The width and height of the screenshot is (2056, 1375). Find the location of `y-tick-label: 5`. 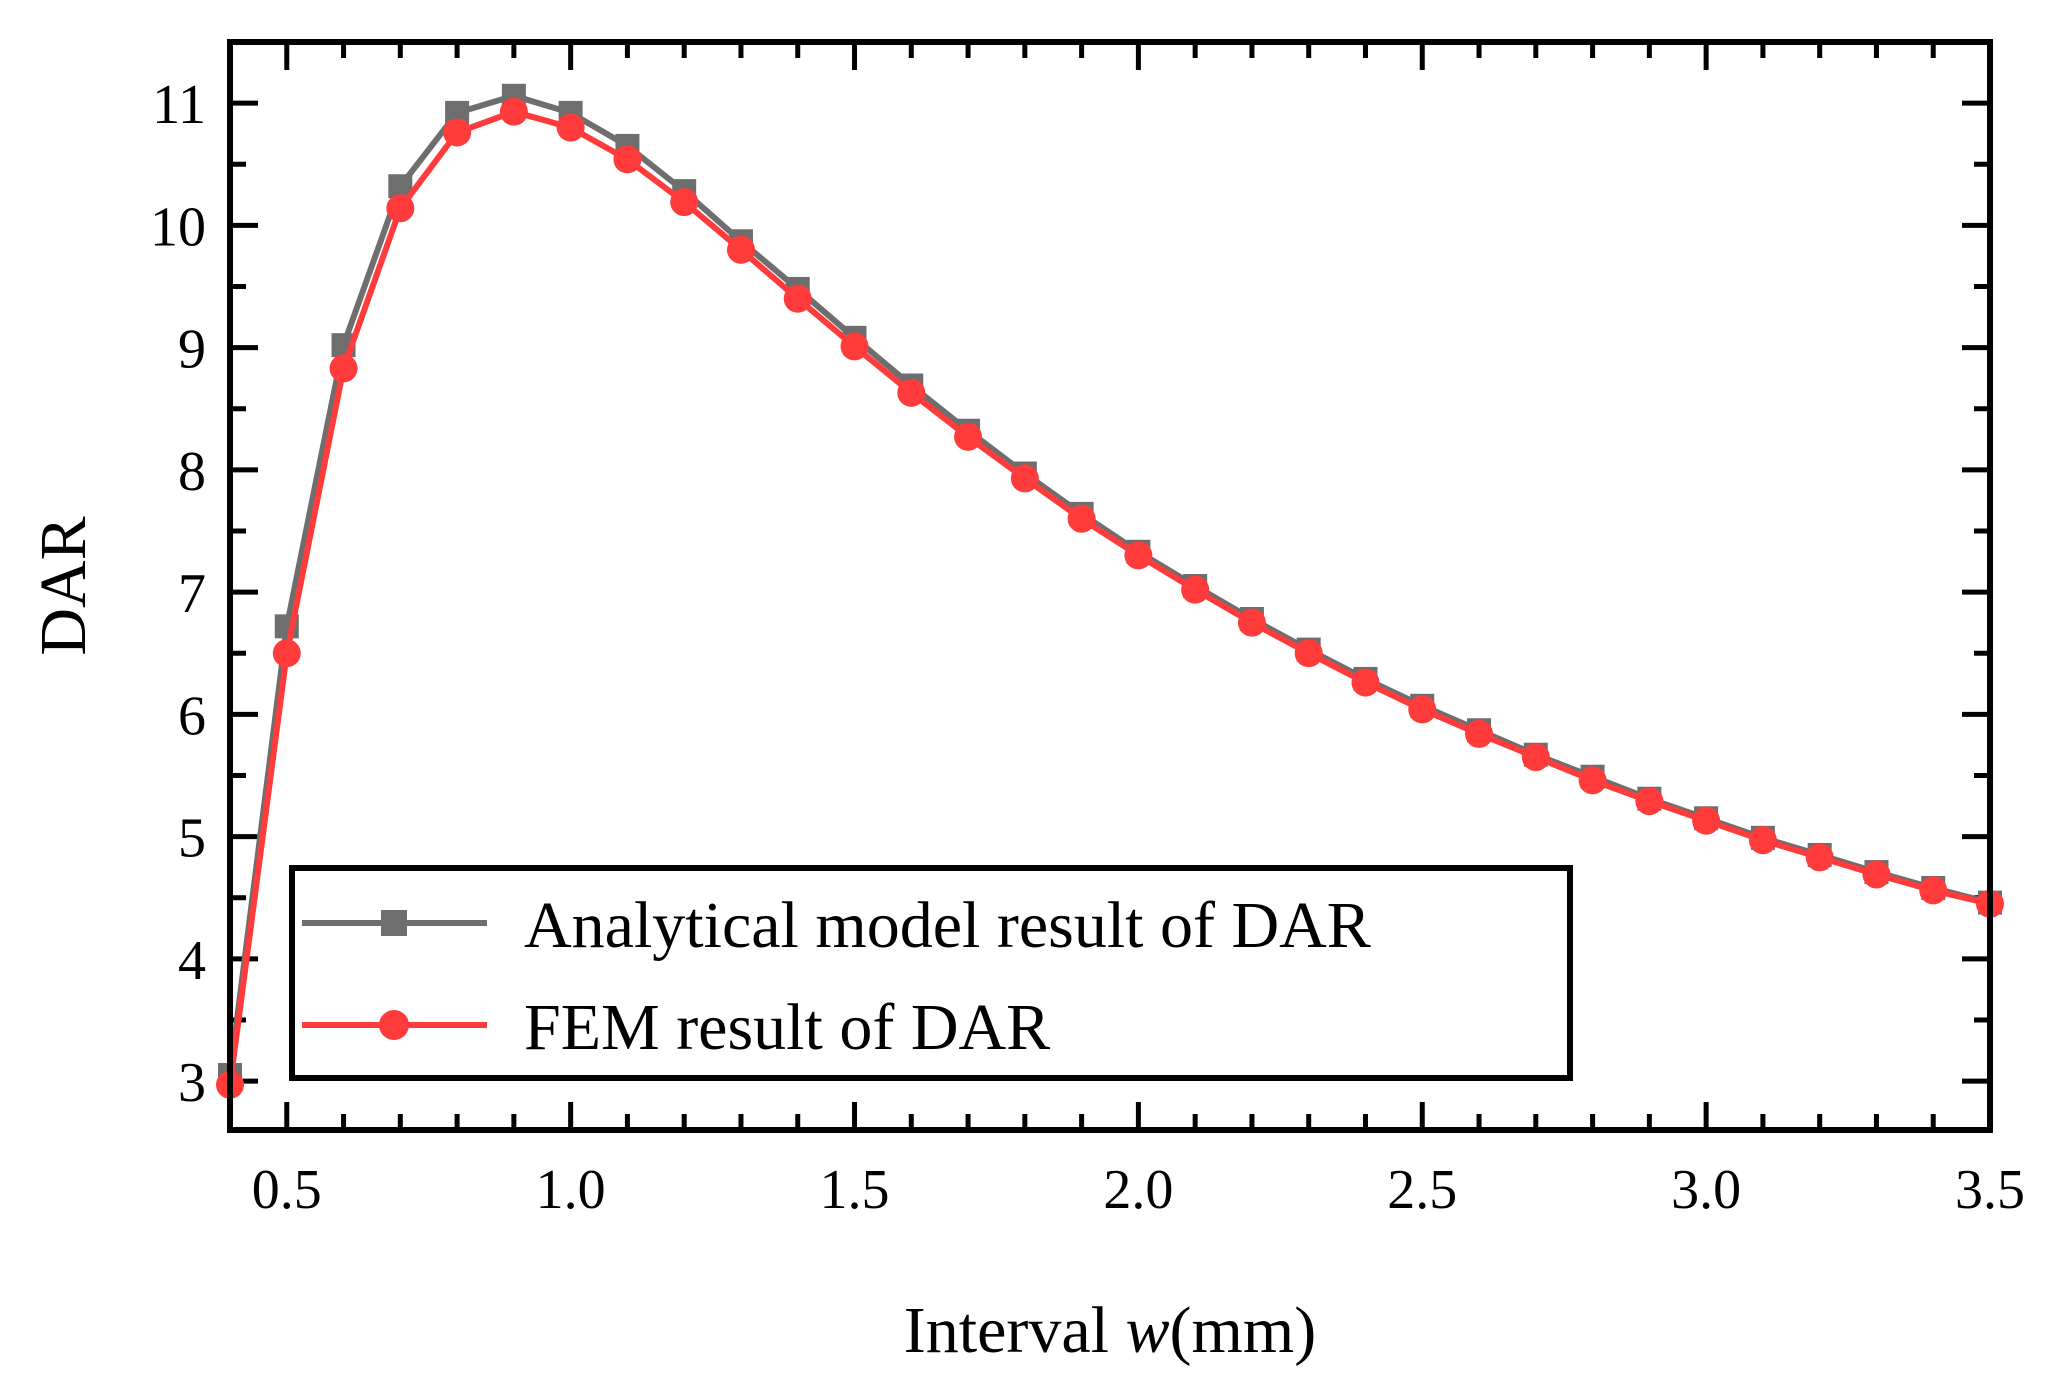

y-tick-label: 5 is located at coordinates (192, 839).